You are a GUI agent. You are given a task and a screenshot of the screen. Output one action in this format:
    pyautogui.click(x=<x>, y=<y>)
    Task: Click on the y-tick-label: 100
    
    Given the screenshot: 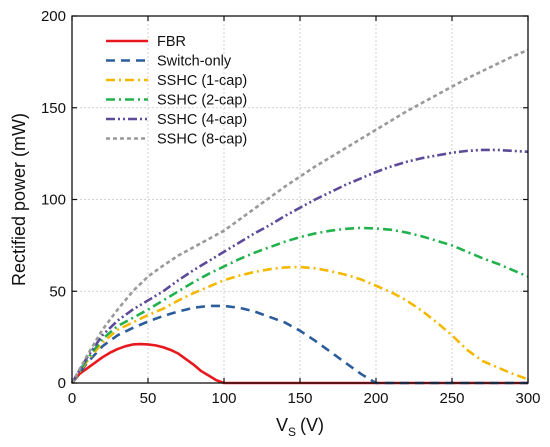 What is the action you would take?
    pyautogui.click(x=53, y=200)
    